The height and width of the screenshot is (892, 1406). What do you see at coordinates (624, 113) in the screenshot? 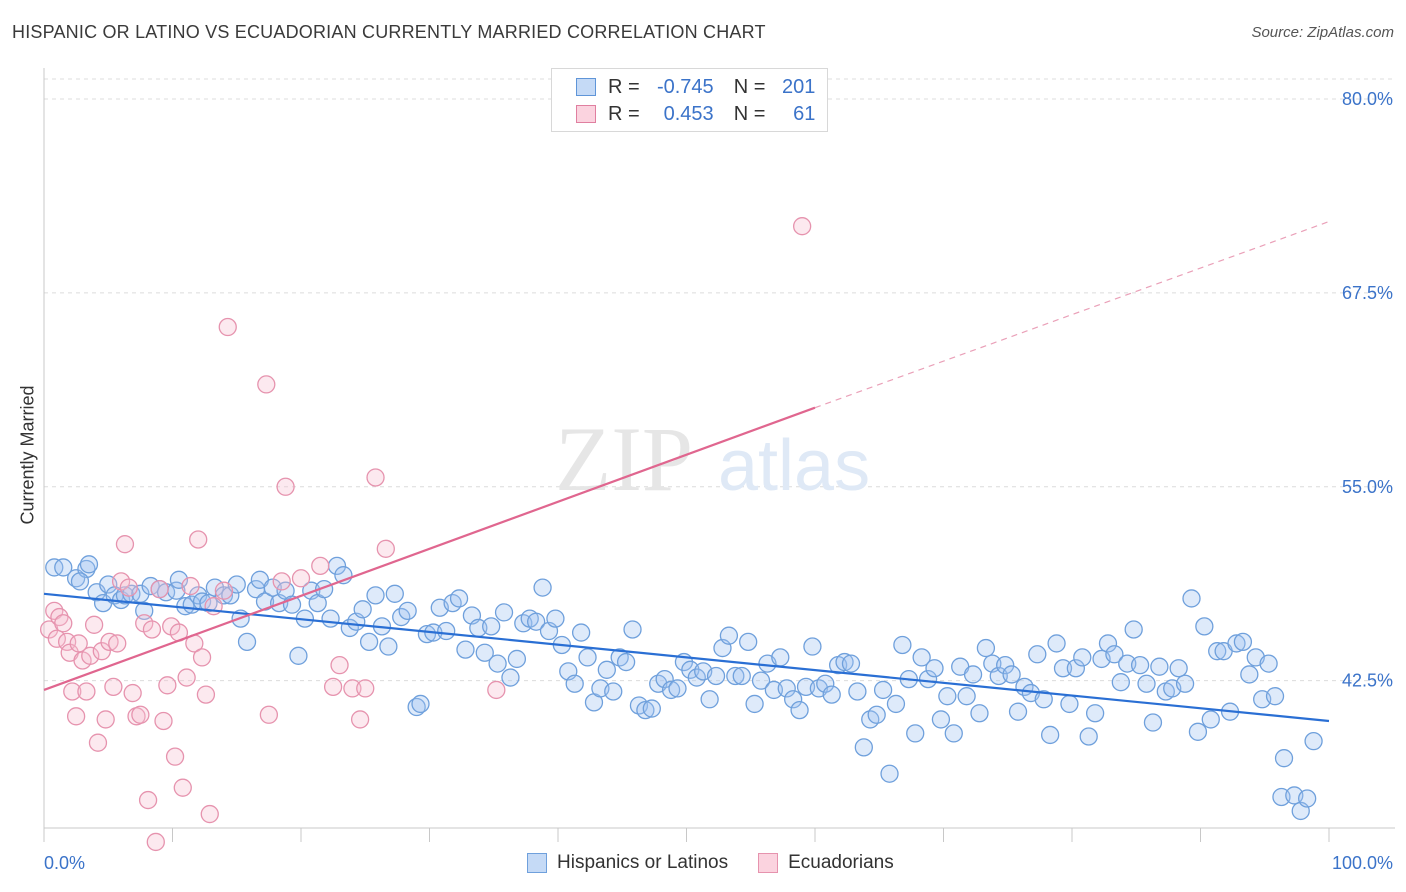
I see `legend-r-label: R =` at bounding box center [624, 113].